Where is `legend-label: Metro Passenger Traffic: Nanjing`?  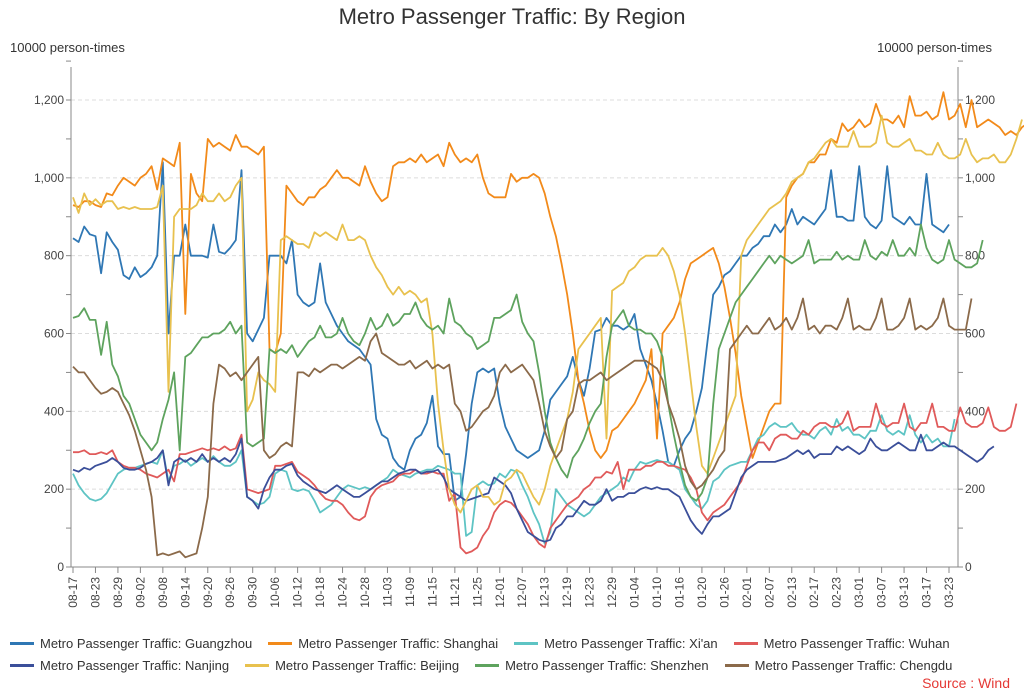
legend-label: Metro Passenger Traffic: Nanjing is located at coordinates (135, 665).